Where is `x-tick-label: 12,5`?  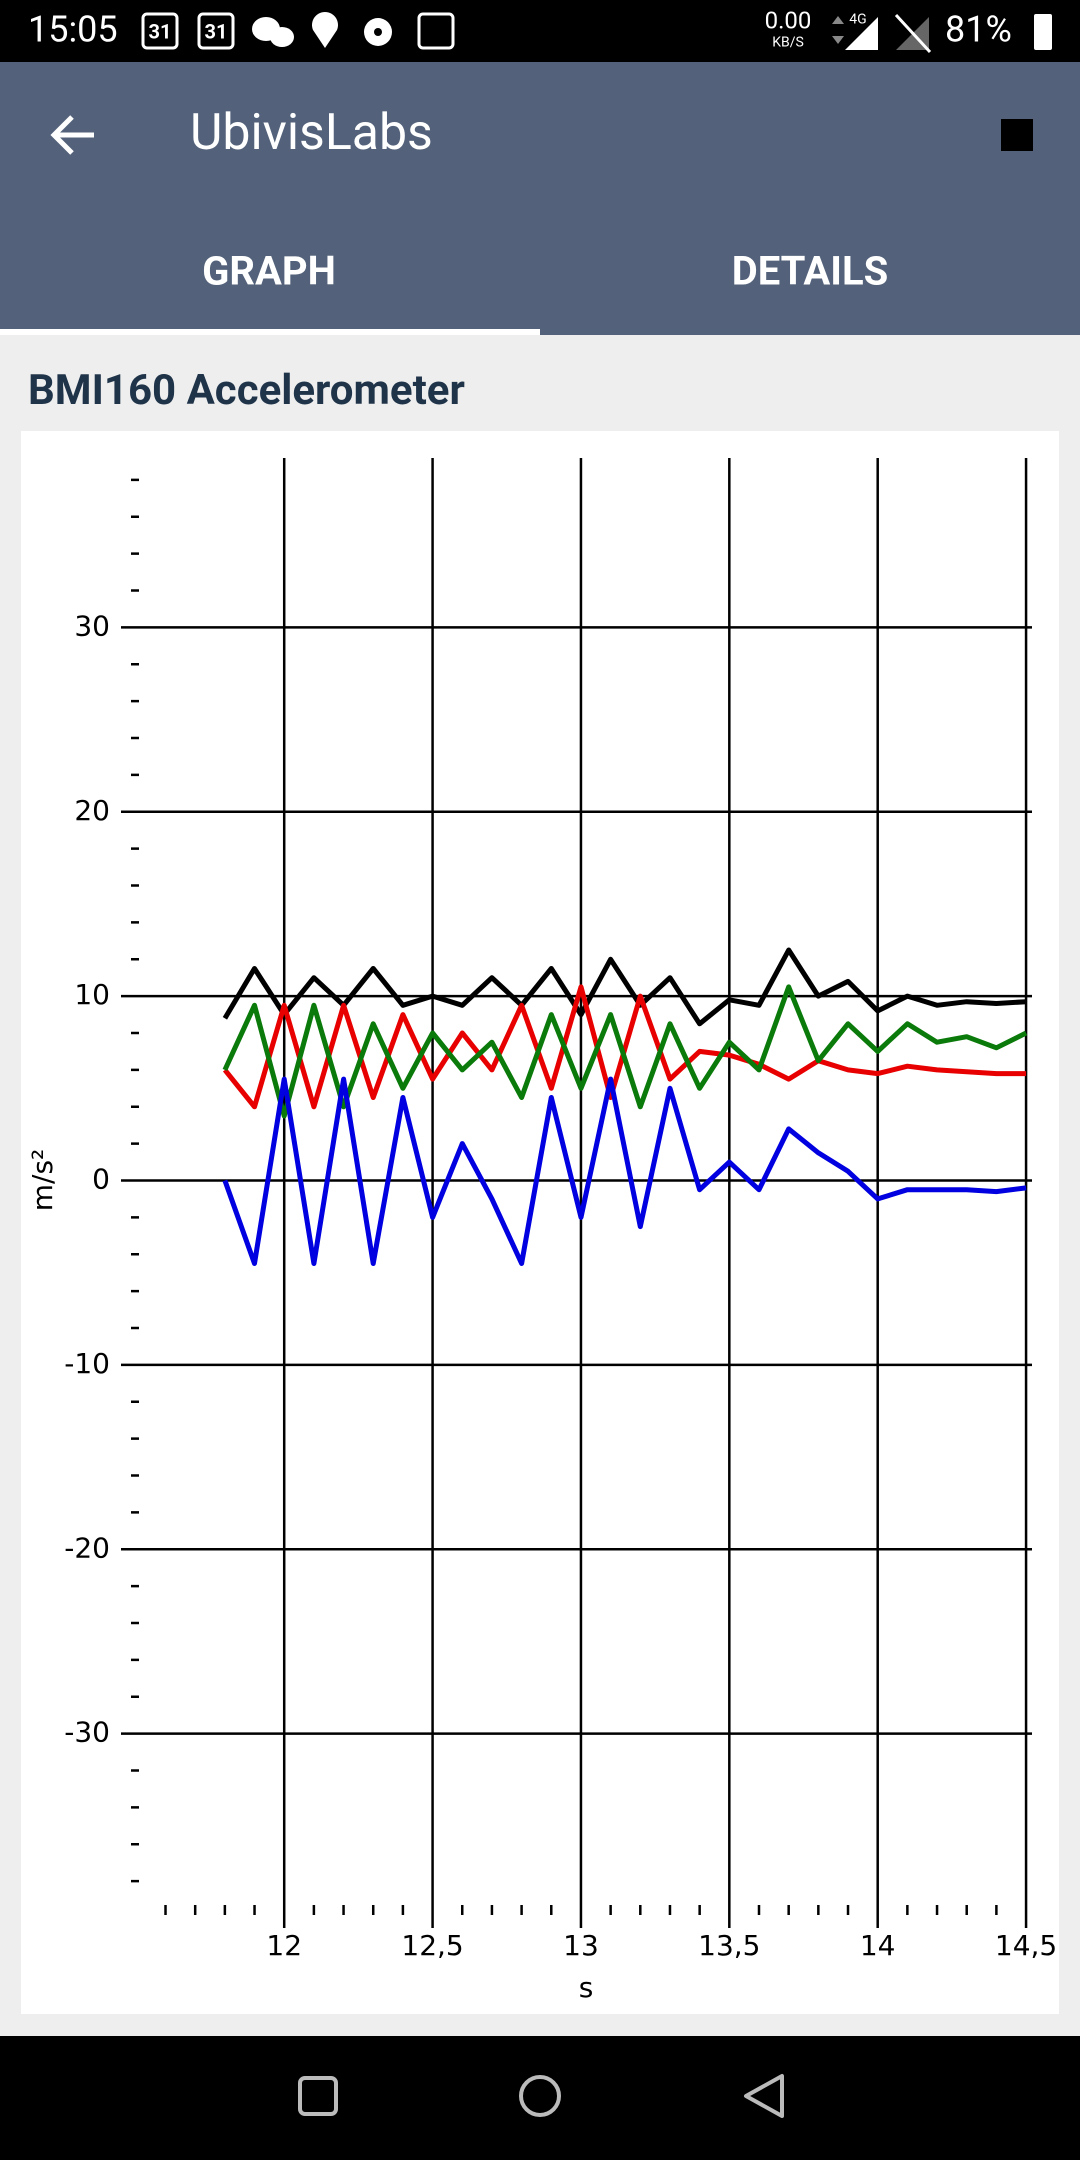 x-tick-label: 12,5 is located at coordinates (432, 1945).